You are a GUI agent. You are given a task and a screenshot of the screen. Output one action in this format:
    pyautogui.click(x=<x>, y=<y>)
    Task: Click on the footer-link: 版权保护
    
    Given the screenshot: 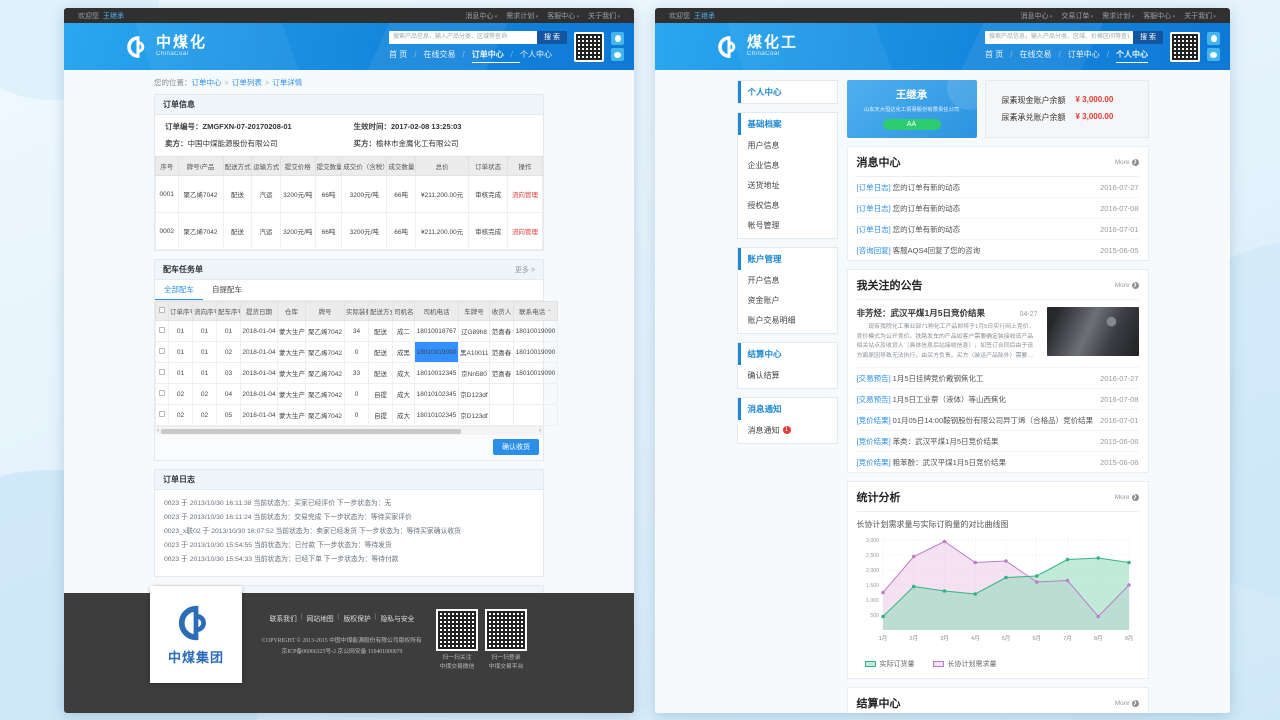 What is the action you would take?
    pyautogui.click(x=357, y=619)
    